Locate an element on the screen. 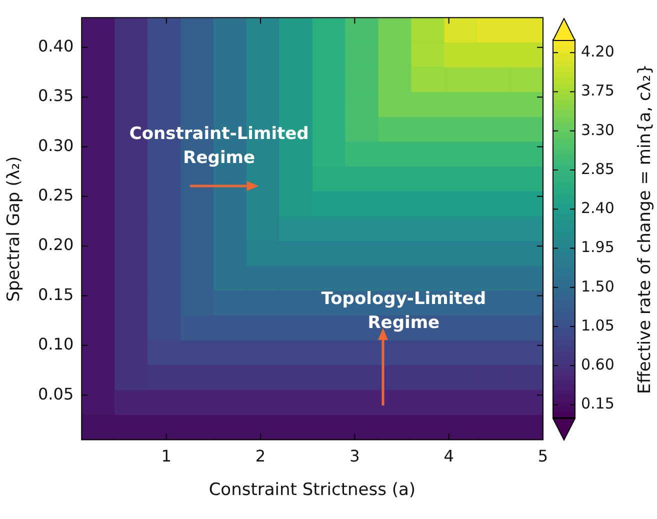  color-bar-label: 2.40 is located at coordinates (597, 208).